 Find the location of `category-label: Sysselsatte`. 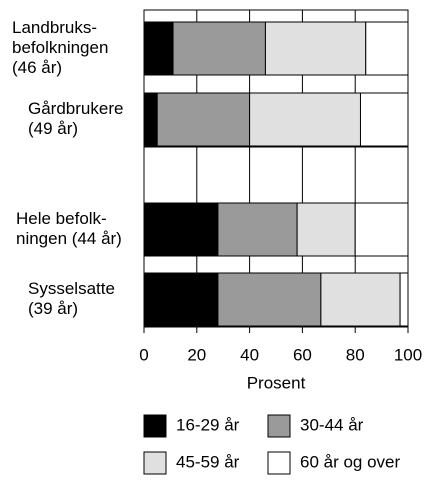

category-label: Sysselsatte is located at coordinates (71, 288).